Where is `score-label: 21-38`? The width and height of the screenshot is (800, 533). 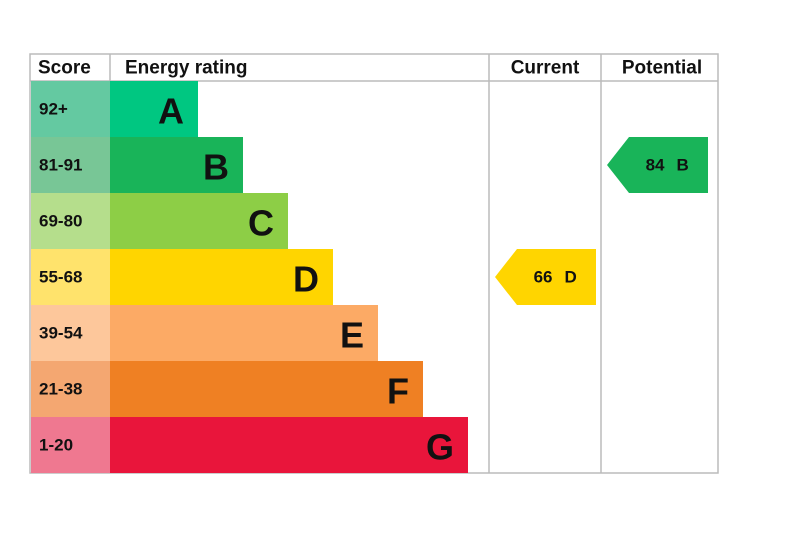 score-label: 21-38 is located at coordinates (60, 389).